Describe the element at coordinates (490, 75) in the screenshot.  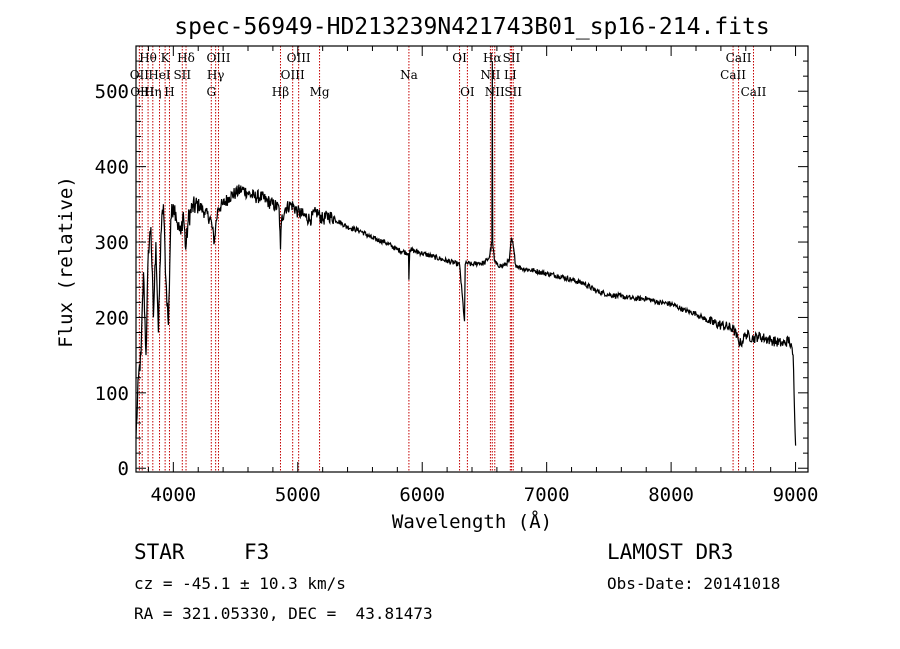
I see `line-label-20: NII` at that location.